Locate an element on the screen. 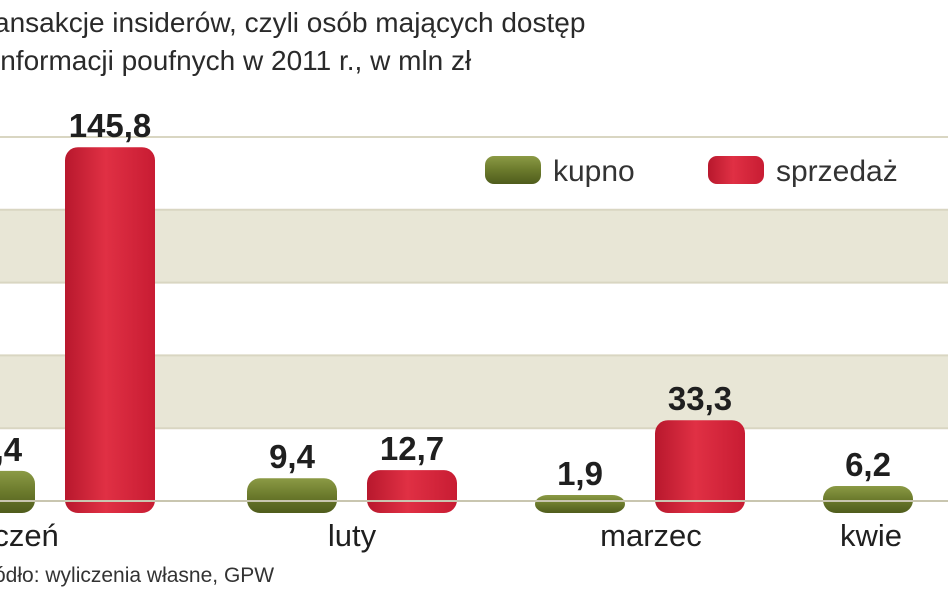 The image size is (948, 593). value-label-kupno-luty: 9,4 is located at coordinates (292, 456).